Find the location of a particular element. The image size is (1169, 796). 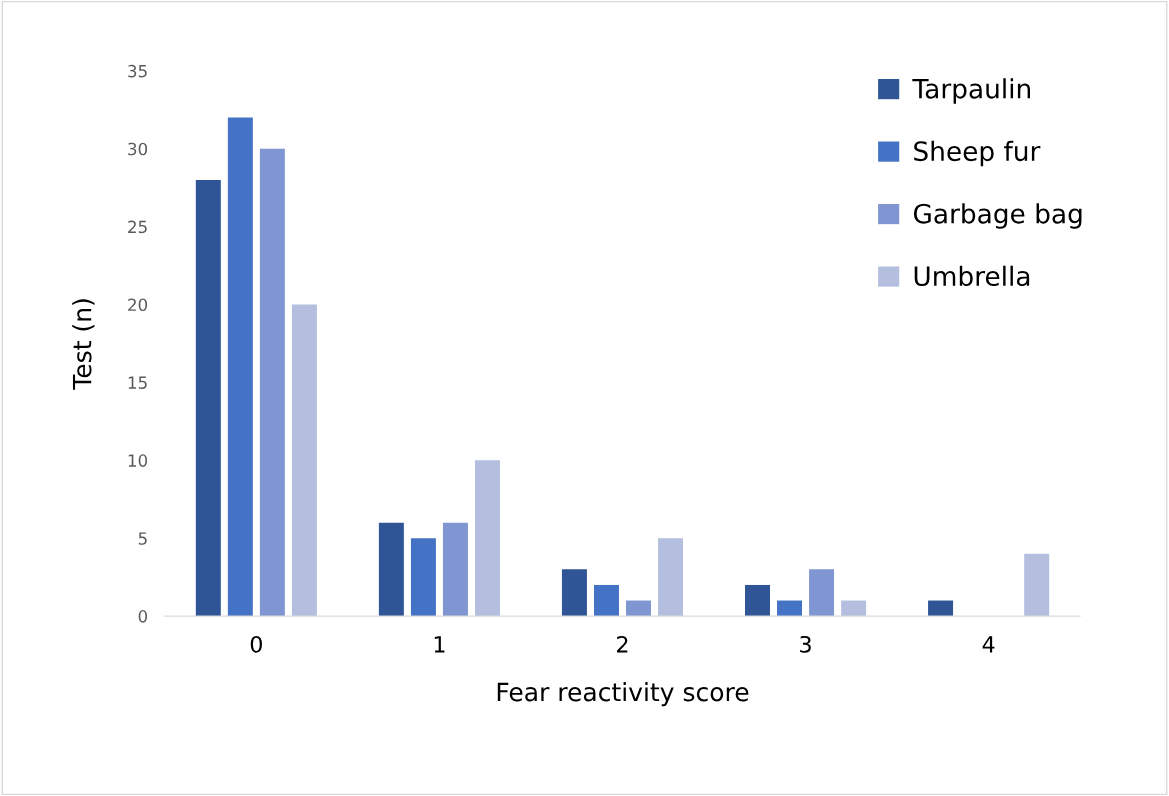

x-axis-title: Fear reactivity score is located at coordinates (623, 694).